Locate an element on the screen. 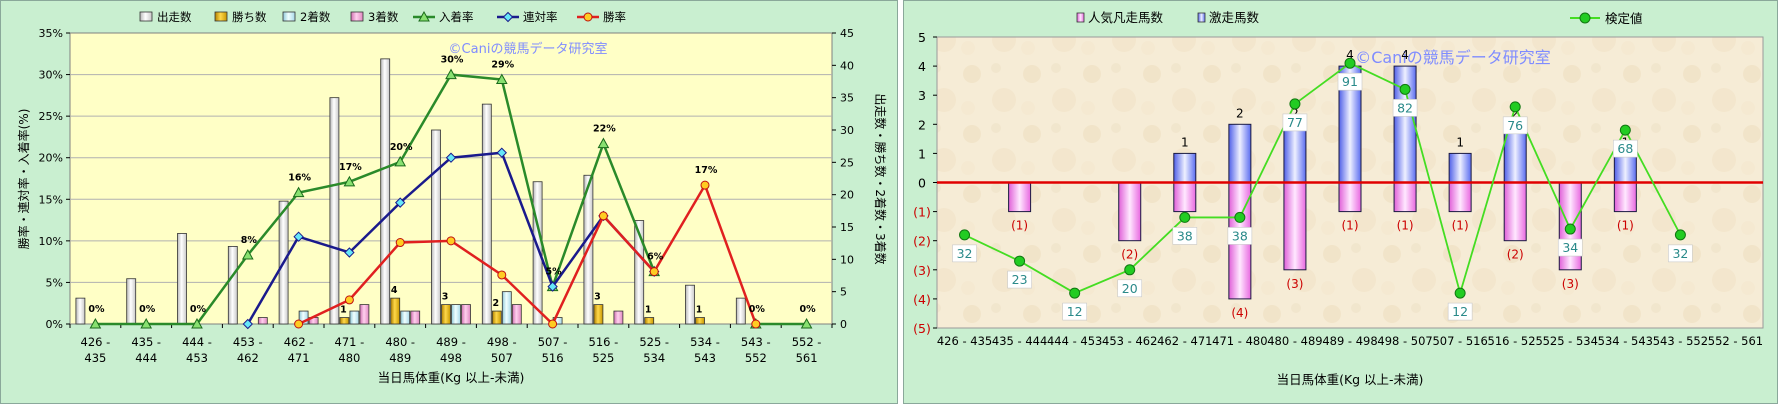  rate-data-label: 5% is located at coordinates (554, 272).